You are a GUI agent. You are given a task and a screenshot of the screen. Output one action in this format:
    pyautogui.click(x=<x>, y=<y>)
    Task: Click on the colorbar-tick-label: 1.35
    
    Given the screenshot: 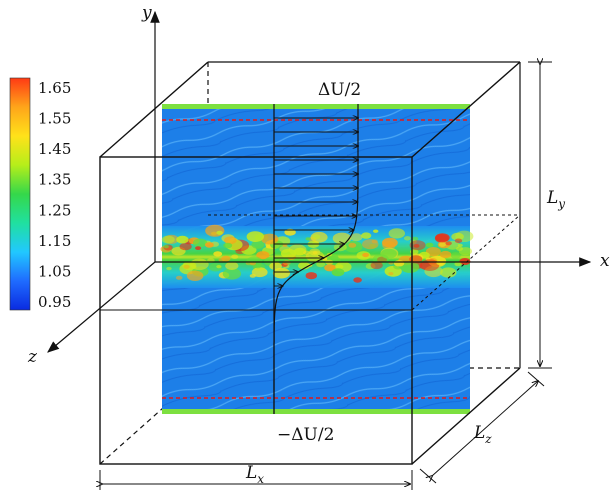 What is the action you would take?
    pyautogui.click(x=54, y=180)
    